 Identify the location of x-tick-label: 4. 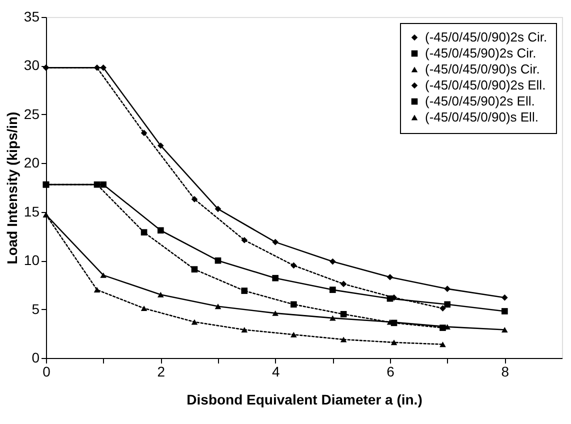
(276, 372).